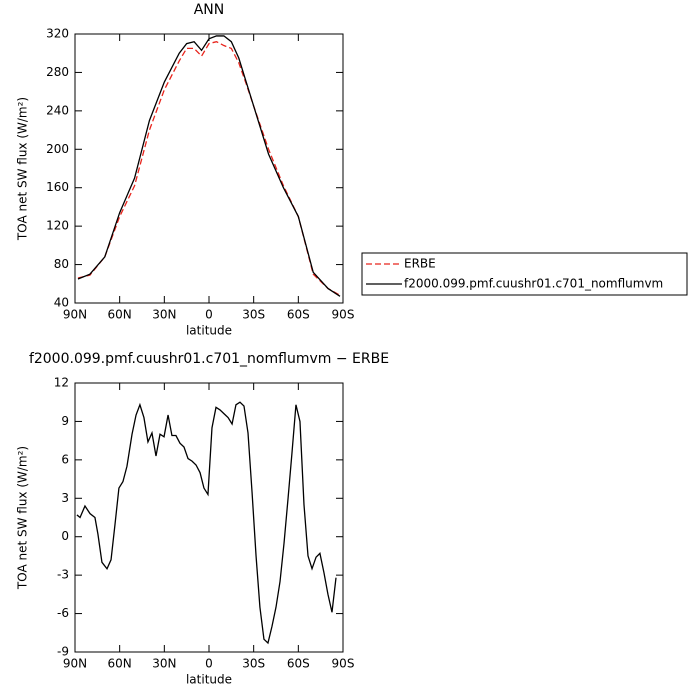  Describe the element at coordinates (63, 652) in the screenshot. I see `y-tick-label: -9` at that location.